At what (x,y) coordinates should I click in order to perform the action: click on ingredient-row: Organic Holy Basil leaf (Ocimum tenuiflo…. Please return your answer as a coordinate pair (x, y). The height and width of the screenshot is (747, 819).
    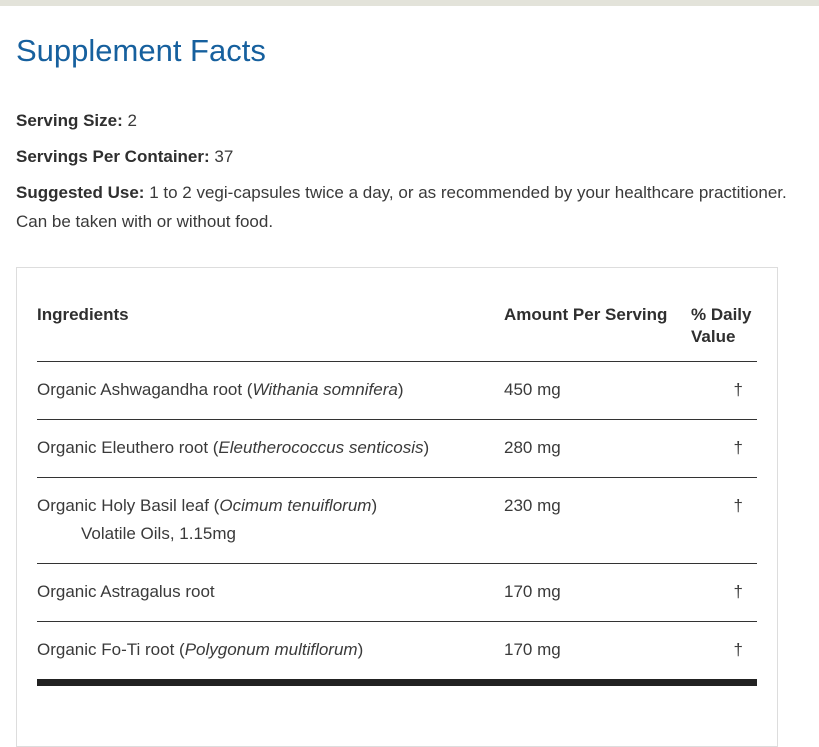
    Looking at the image, I should click on (397, 520).